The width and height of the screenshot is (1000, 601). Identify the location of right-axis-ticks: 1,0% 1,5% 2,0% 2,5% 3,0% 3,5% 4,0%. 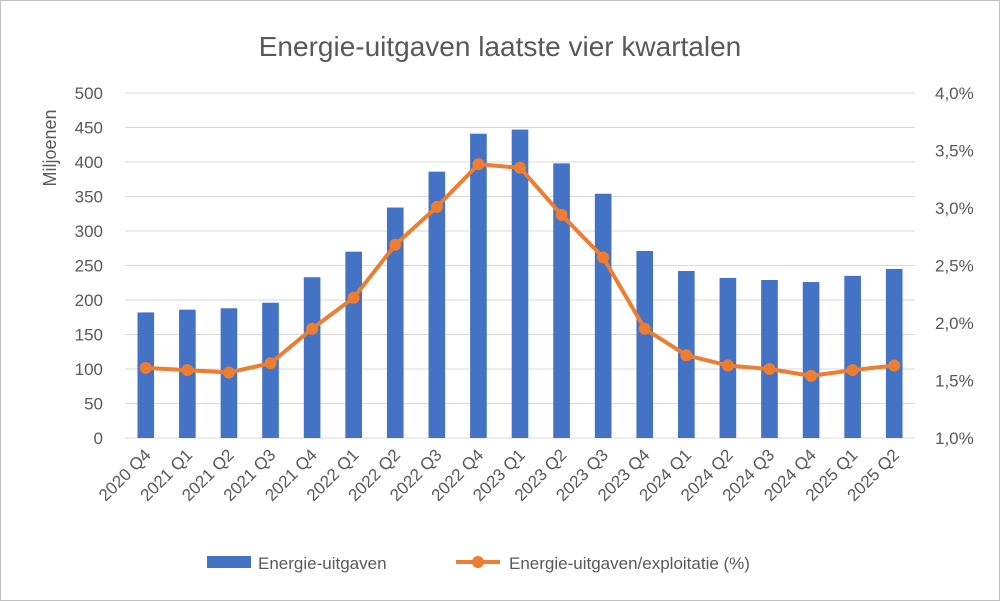
(954, 266).